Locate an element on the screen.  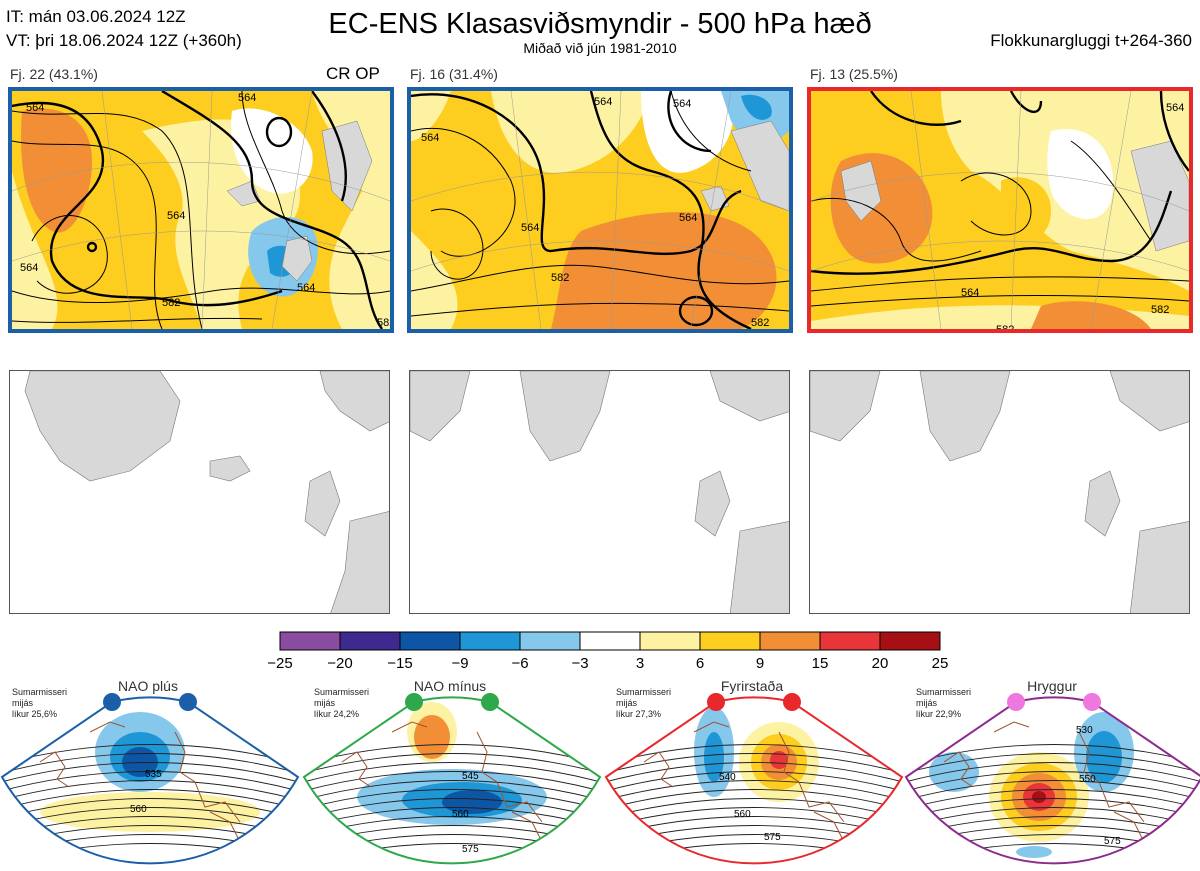
colorbar-tick-label: −20 is located at coordinates (340, 663).